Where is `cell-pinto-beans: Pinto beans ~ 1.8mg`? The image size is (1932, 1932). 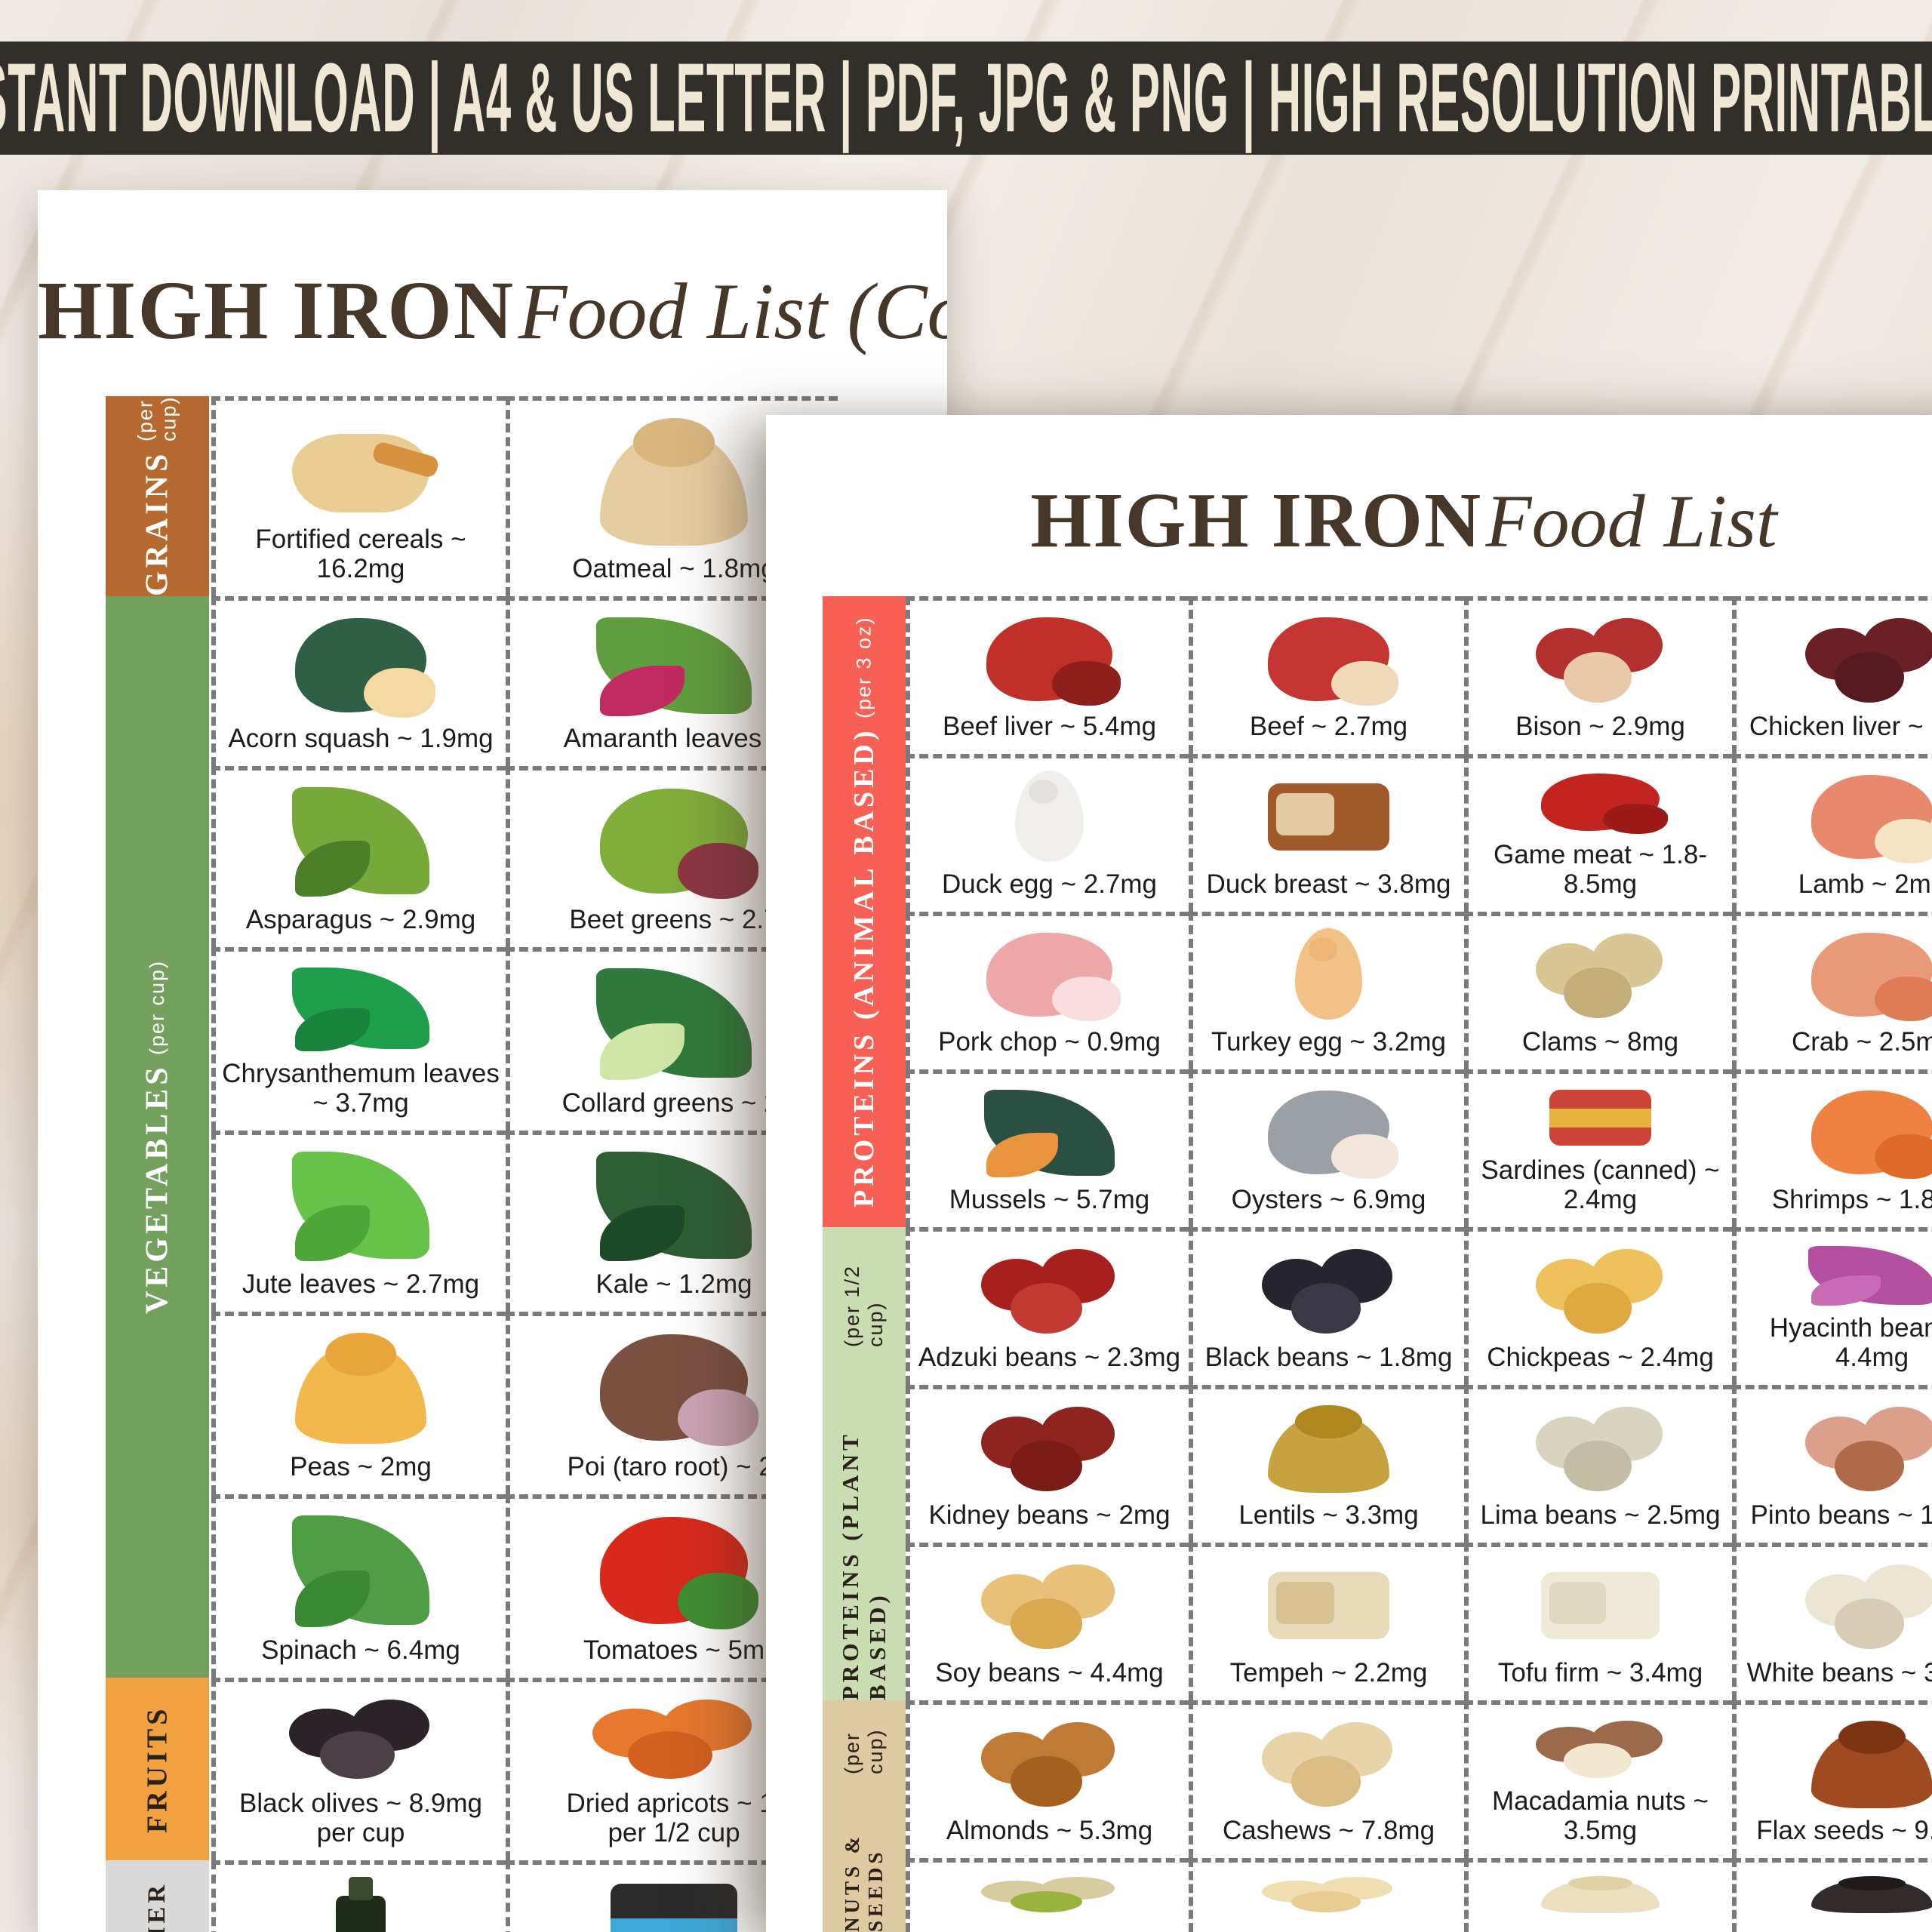 cell-pinto-beans: Pinto beans ~ 1.8mg is located at coordinates (1832, 1464).